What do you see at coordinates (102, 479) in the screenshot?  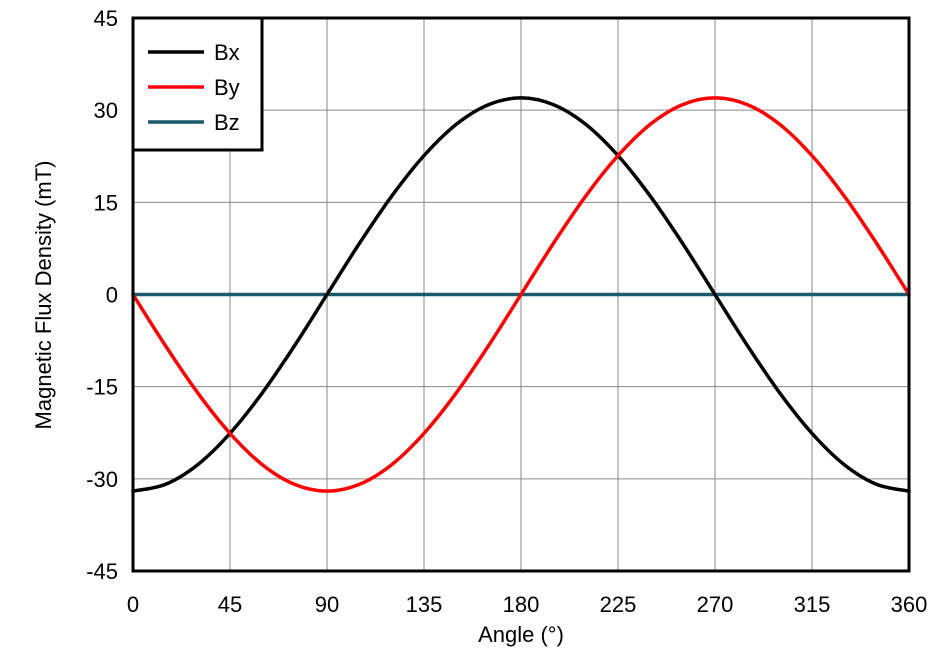 I see `y-tick-label: -30` at bounding box center [102, 479].